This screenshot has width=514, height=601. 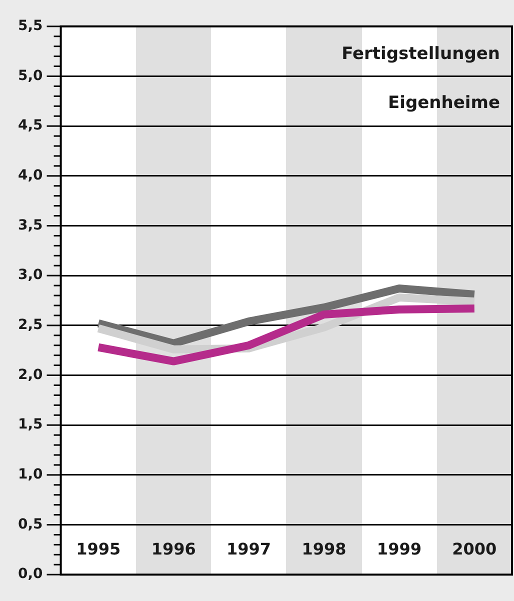 I want to click on y-tick-label: 4,5, so click(x=30, y=126).